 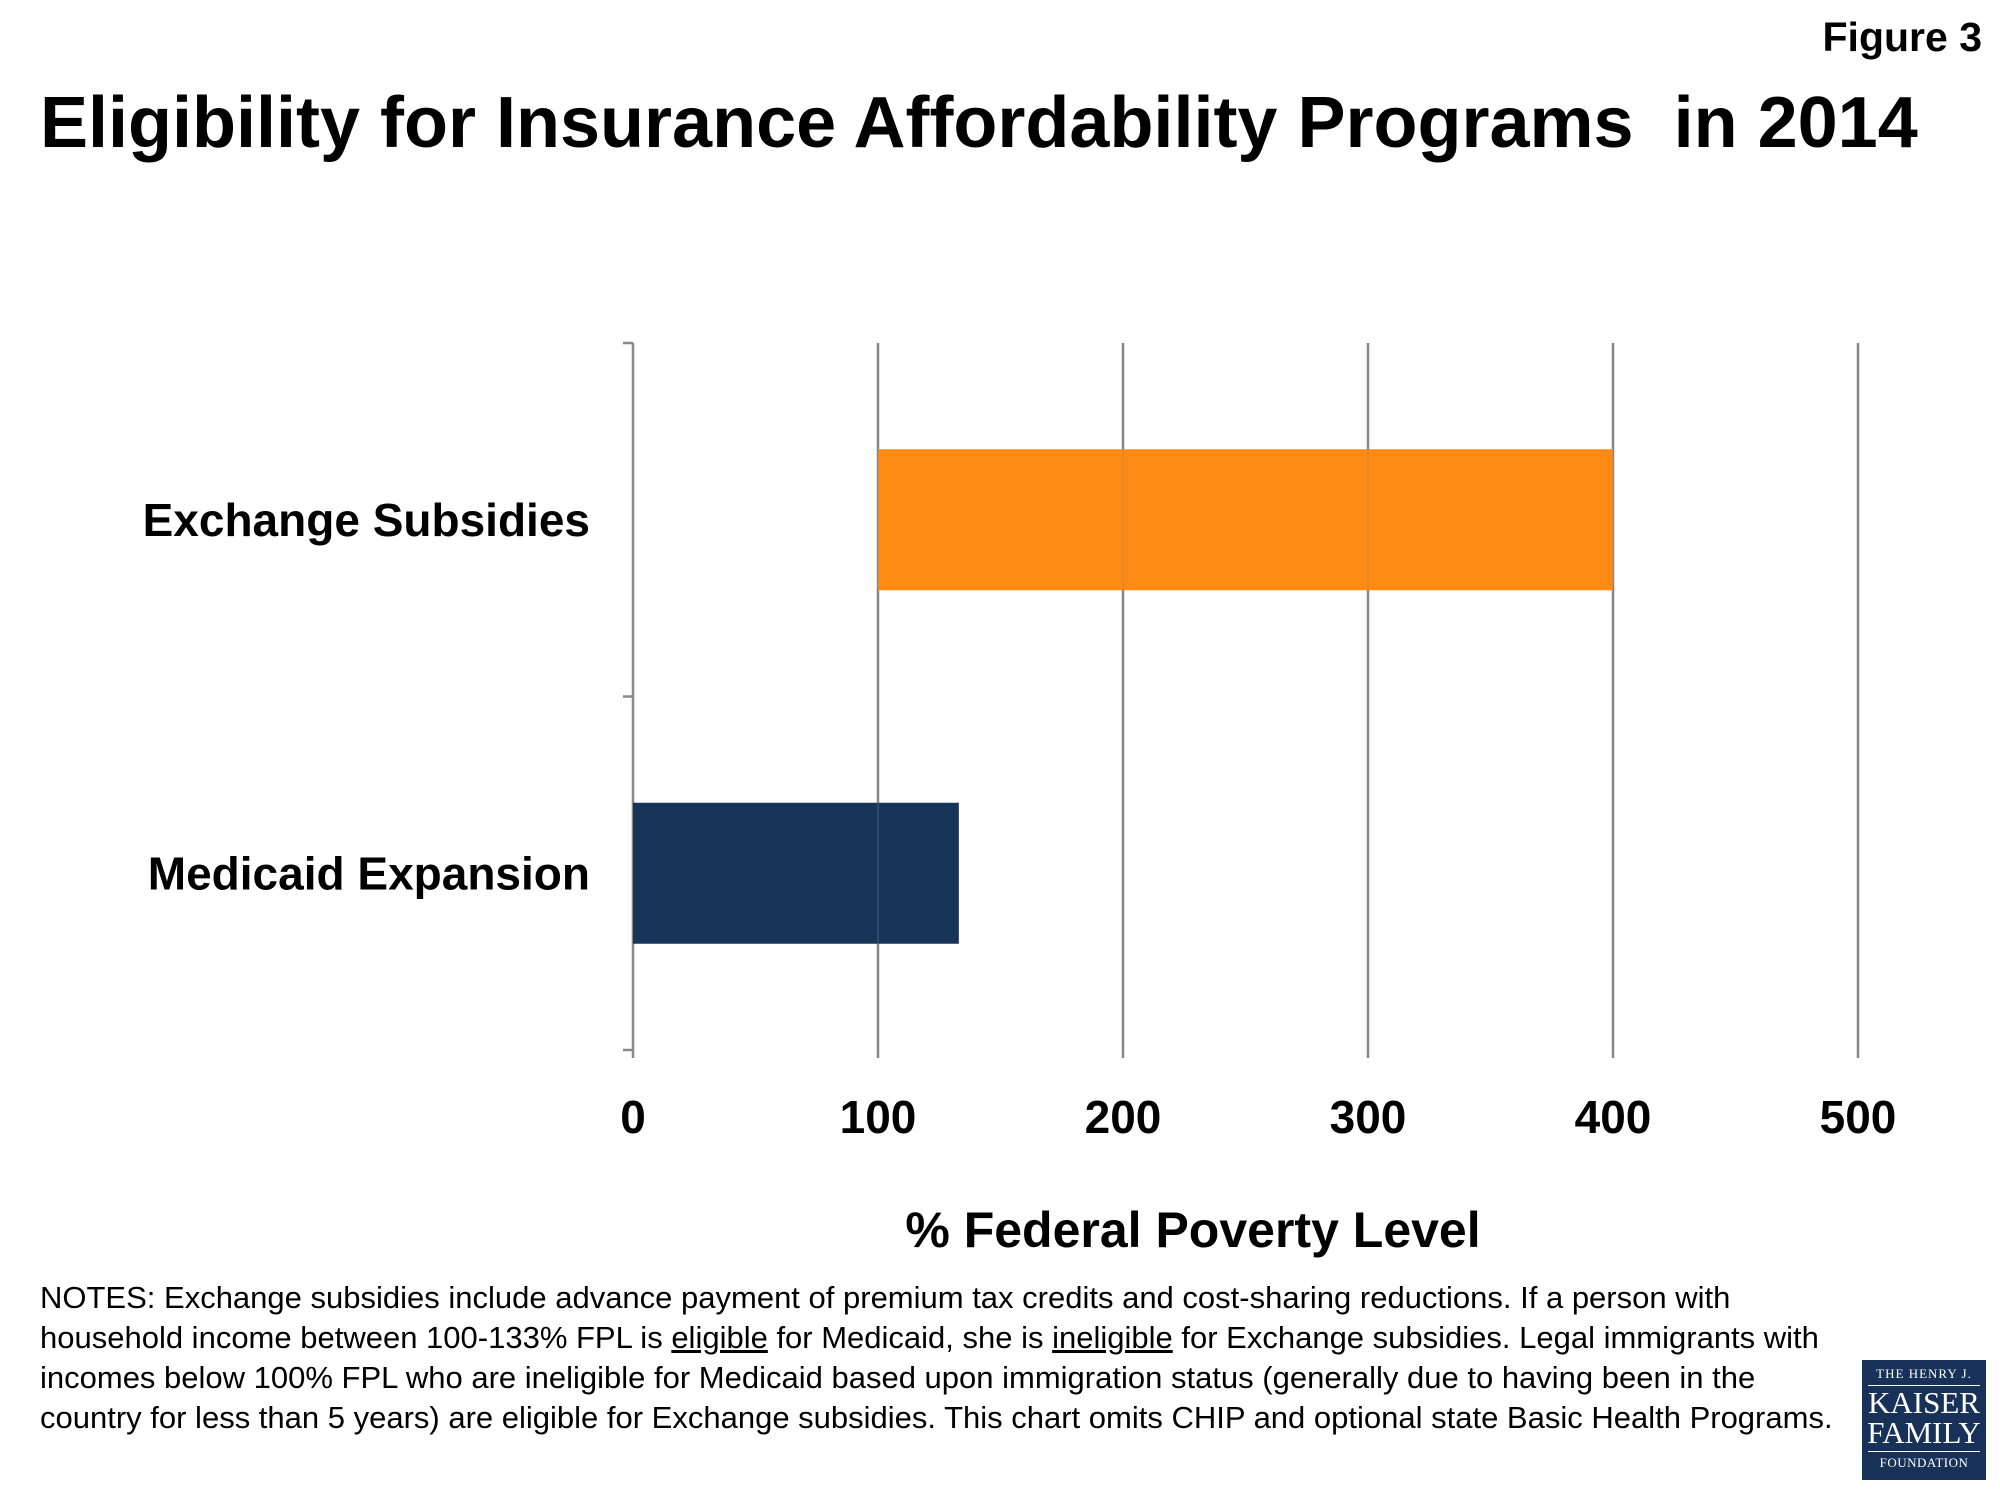 What do you see at coordinates (633, 1117) in the screenshot?
I see `x-tick-label: 0` at bounding box center [633, 1117].